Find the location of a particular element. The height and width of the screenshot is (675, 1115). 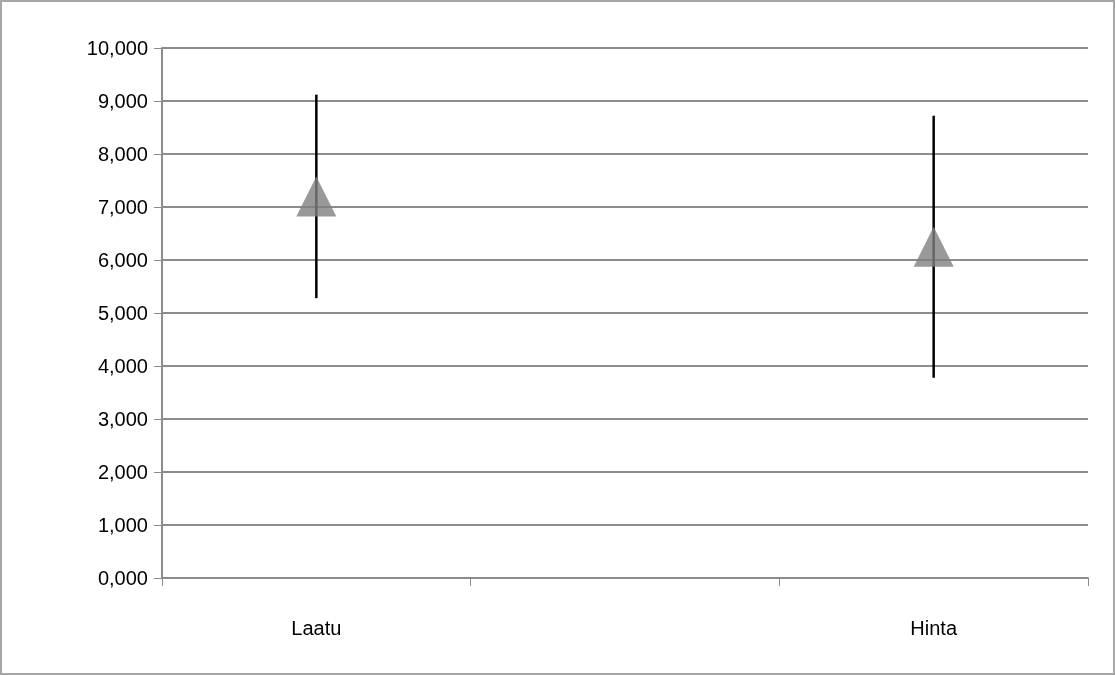

y-tick-label: 1,000 is located at coordinates (122, 525).